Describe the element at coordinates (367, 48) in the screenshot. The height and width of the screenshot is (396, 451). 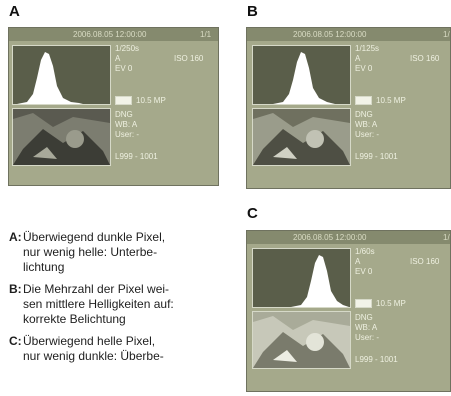
I see `shutter-speed: 1/125s` at that location.